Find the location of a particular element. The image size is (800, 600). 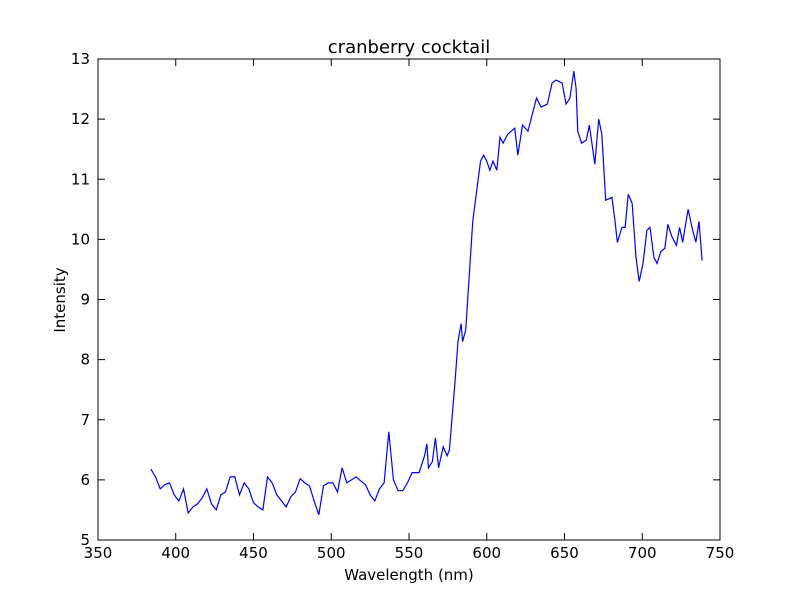

x-tick-label: 500 is located at coordinates (331, 553).